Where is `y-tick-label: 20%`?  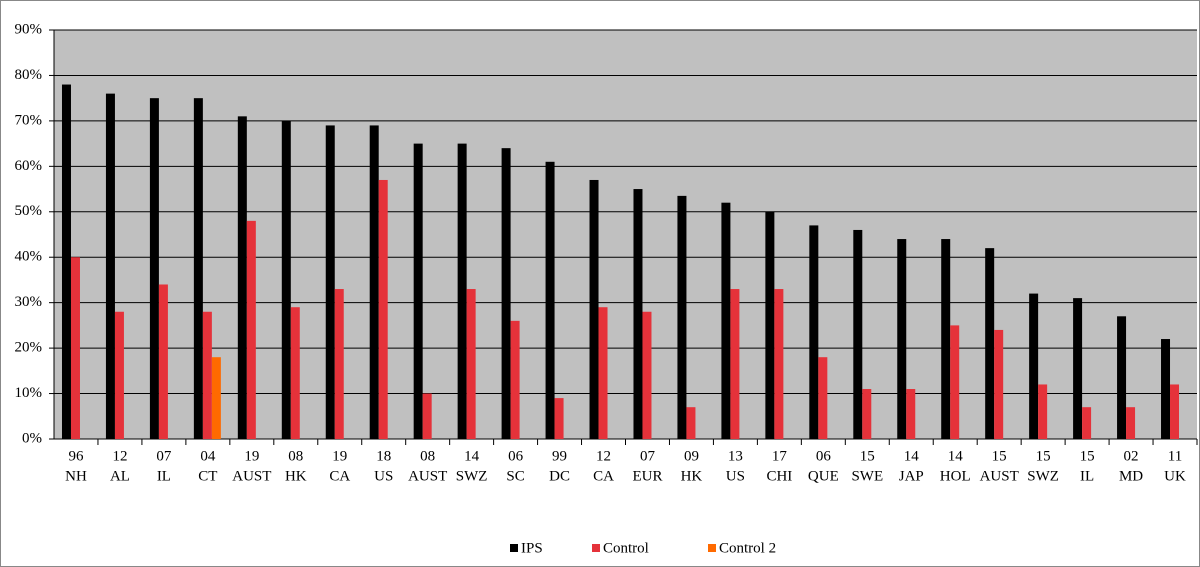
y-tick-label: 20% is located at coordinates (29, 348).